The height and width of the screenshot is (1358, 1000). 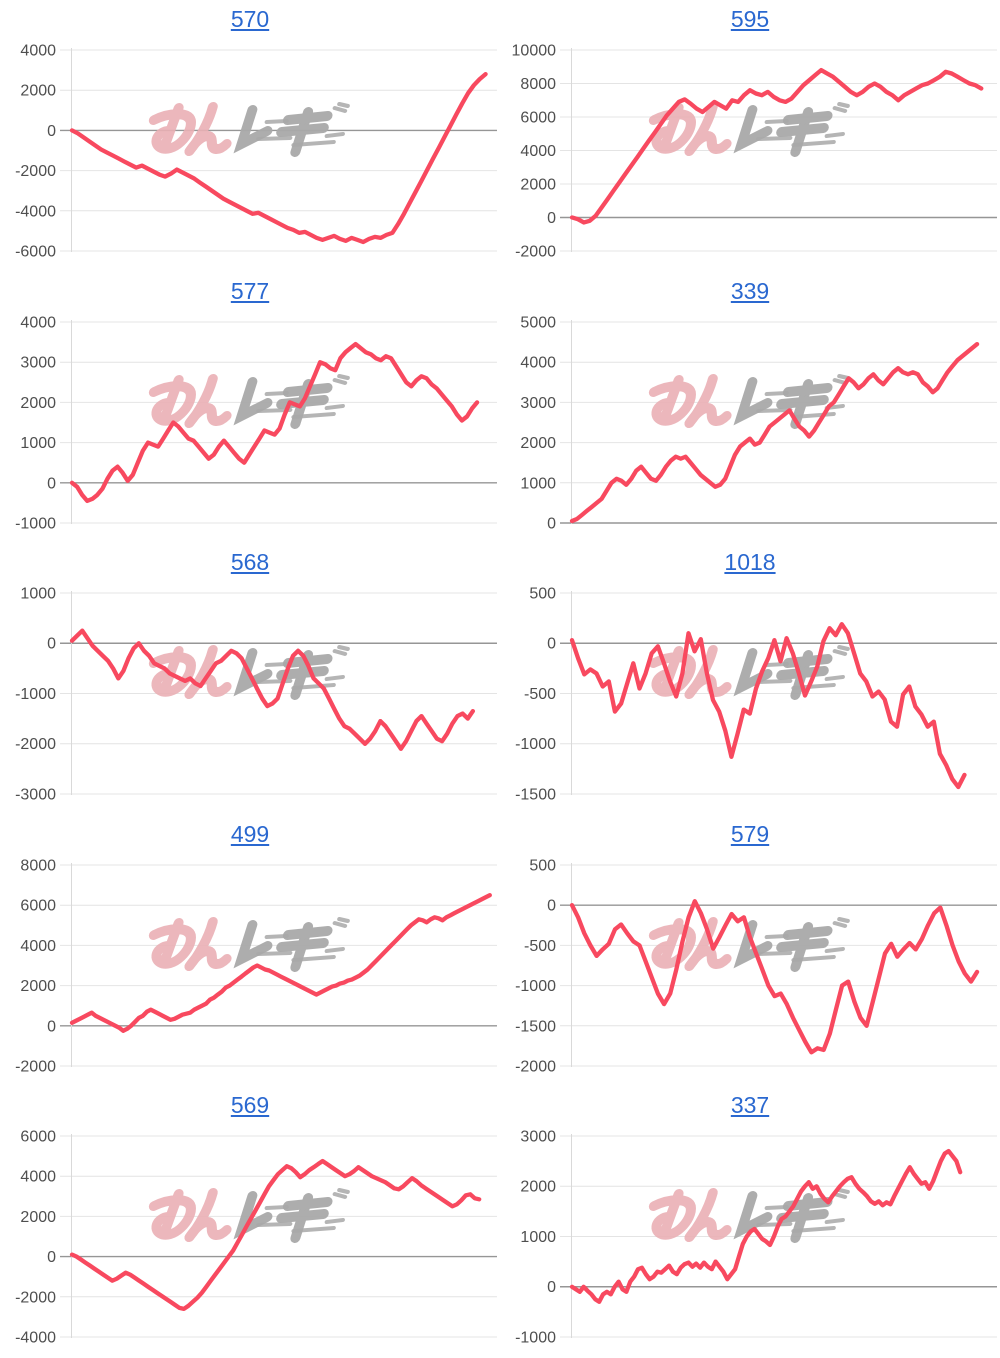 I want to click on chart-title: 577, so click(x=250, y=291).